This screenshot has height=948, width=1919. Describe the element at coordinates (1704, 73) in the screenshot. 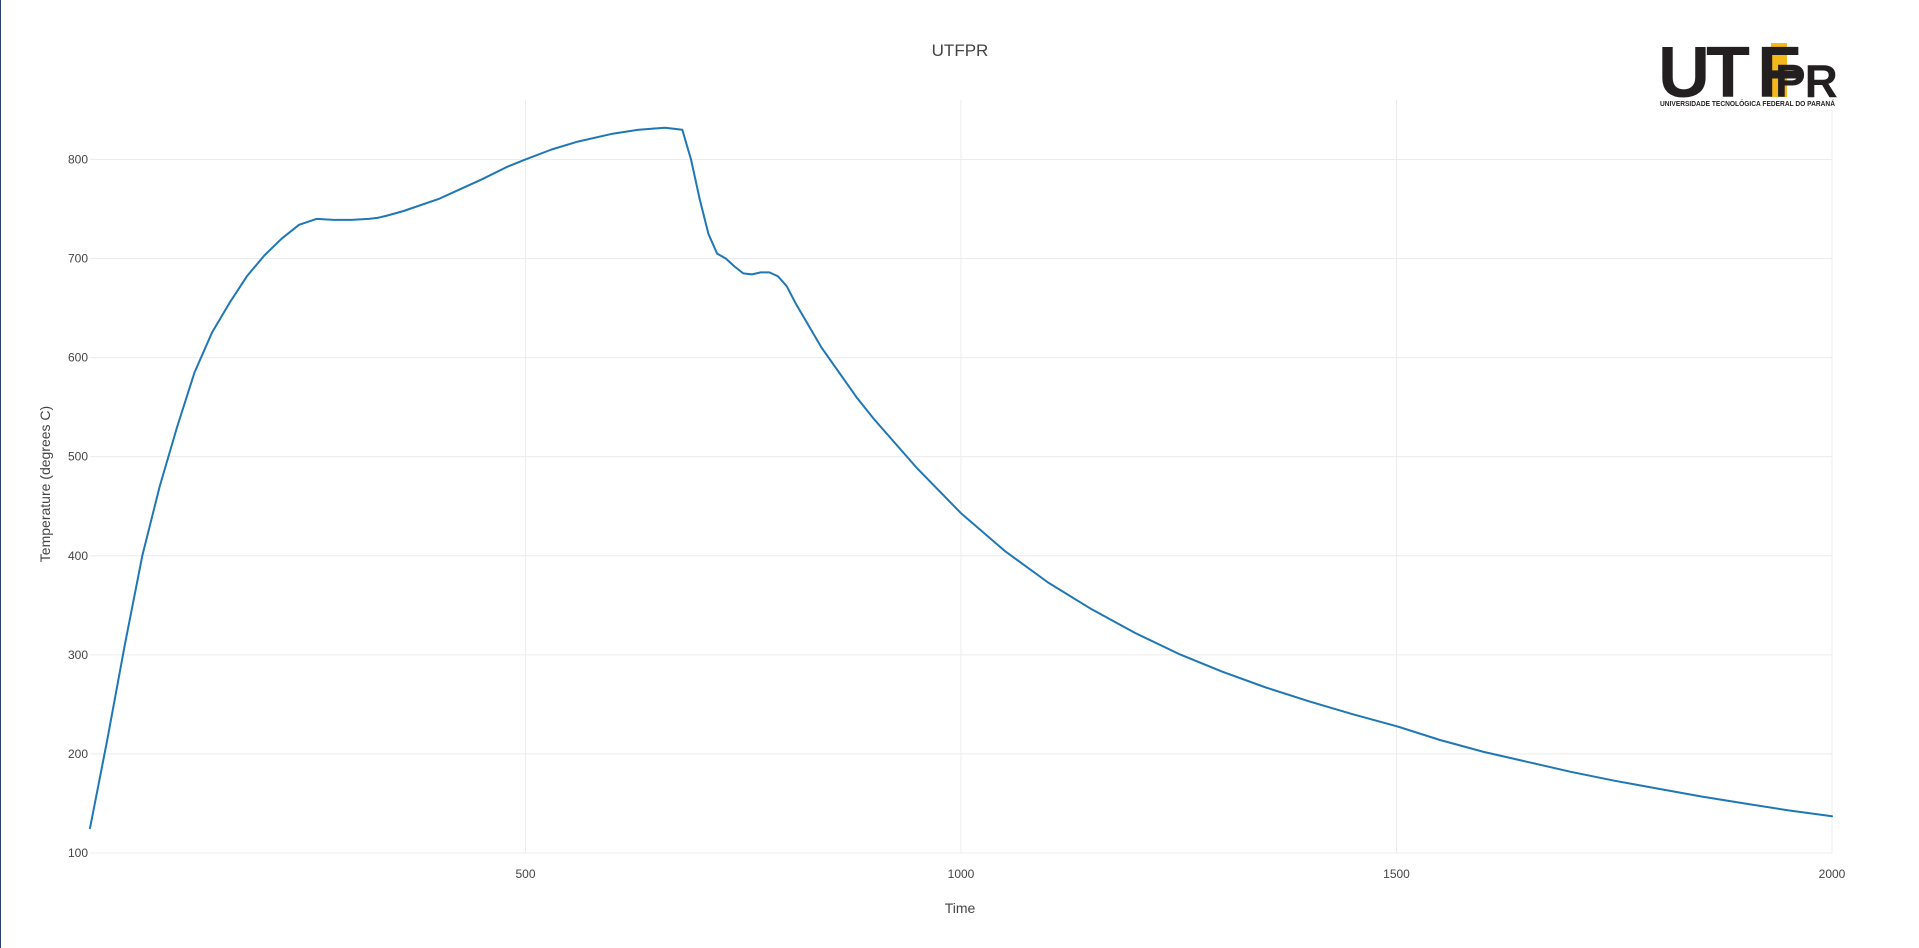

I see `logo-ut-text: UT` at that location.